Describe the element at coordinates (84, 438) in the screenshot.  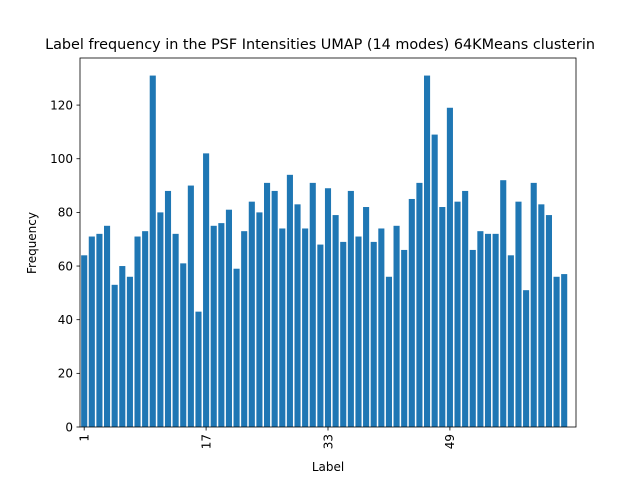
I see `x-tick-label: 1` at that location.